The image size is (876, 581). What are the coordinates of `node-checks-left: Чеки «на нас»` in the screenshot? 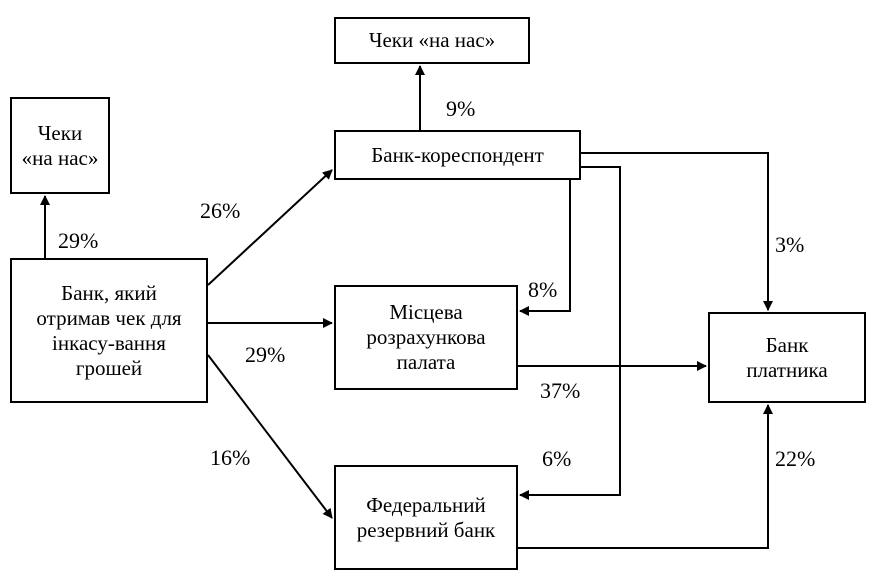 It's located at (60, 145).